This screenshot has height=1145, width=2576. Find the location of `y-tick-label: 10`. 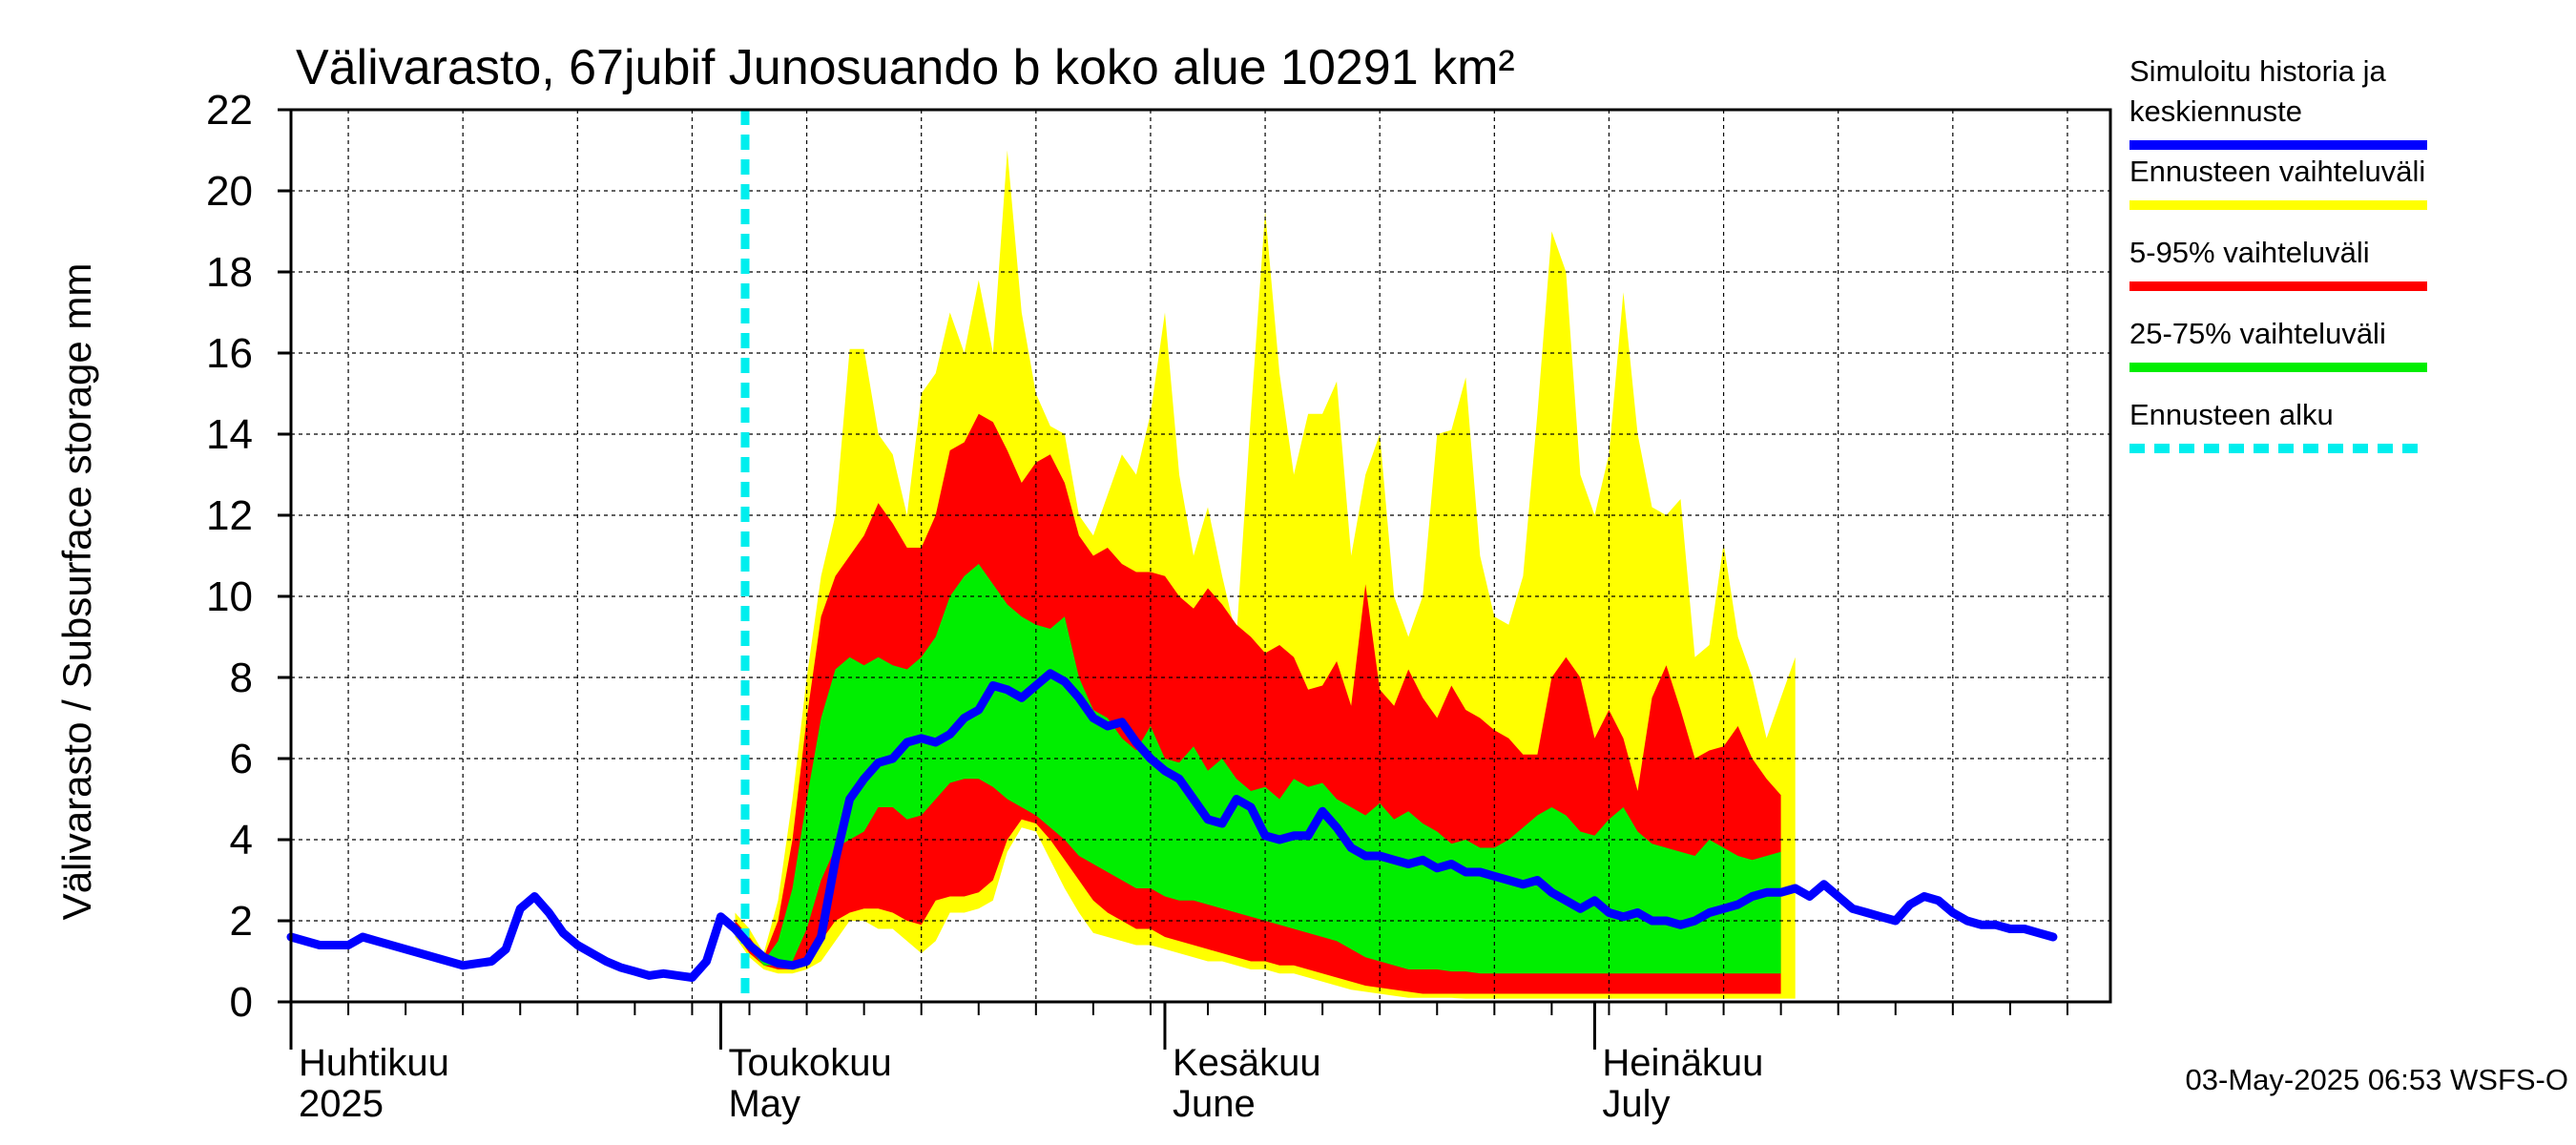

y-tick-label: 10 is located at coordinates (229, 596).